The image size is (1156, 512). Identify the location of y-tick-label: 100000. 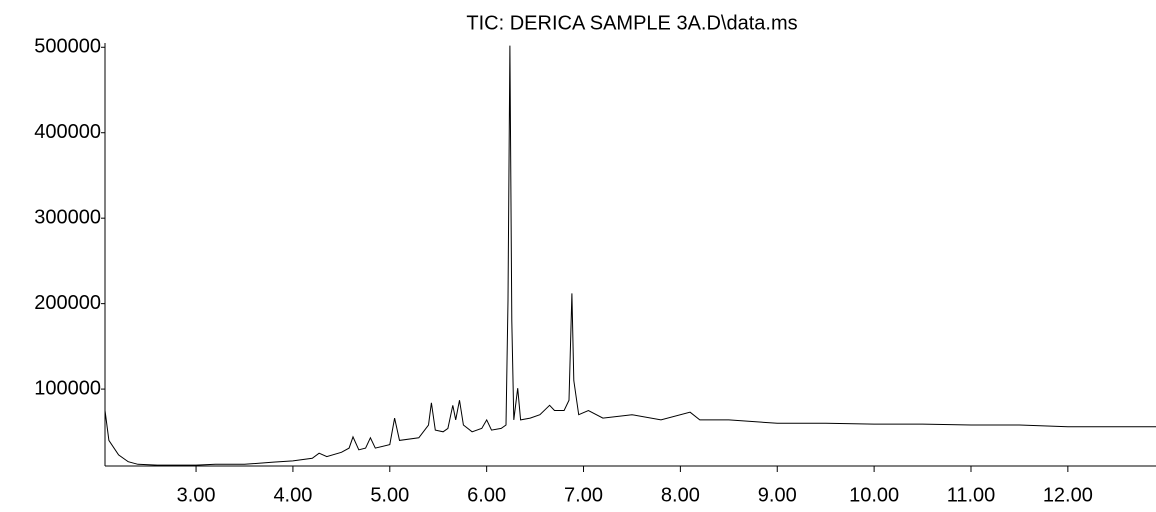
(67, 388).